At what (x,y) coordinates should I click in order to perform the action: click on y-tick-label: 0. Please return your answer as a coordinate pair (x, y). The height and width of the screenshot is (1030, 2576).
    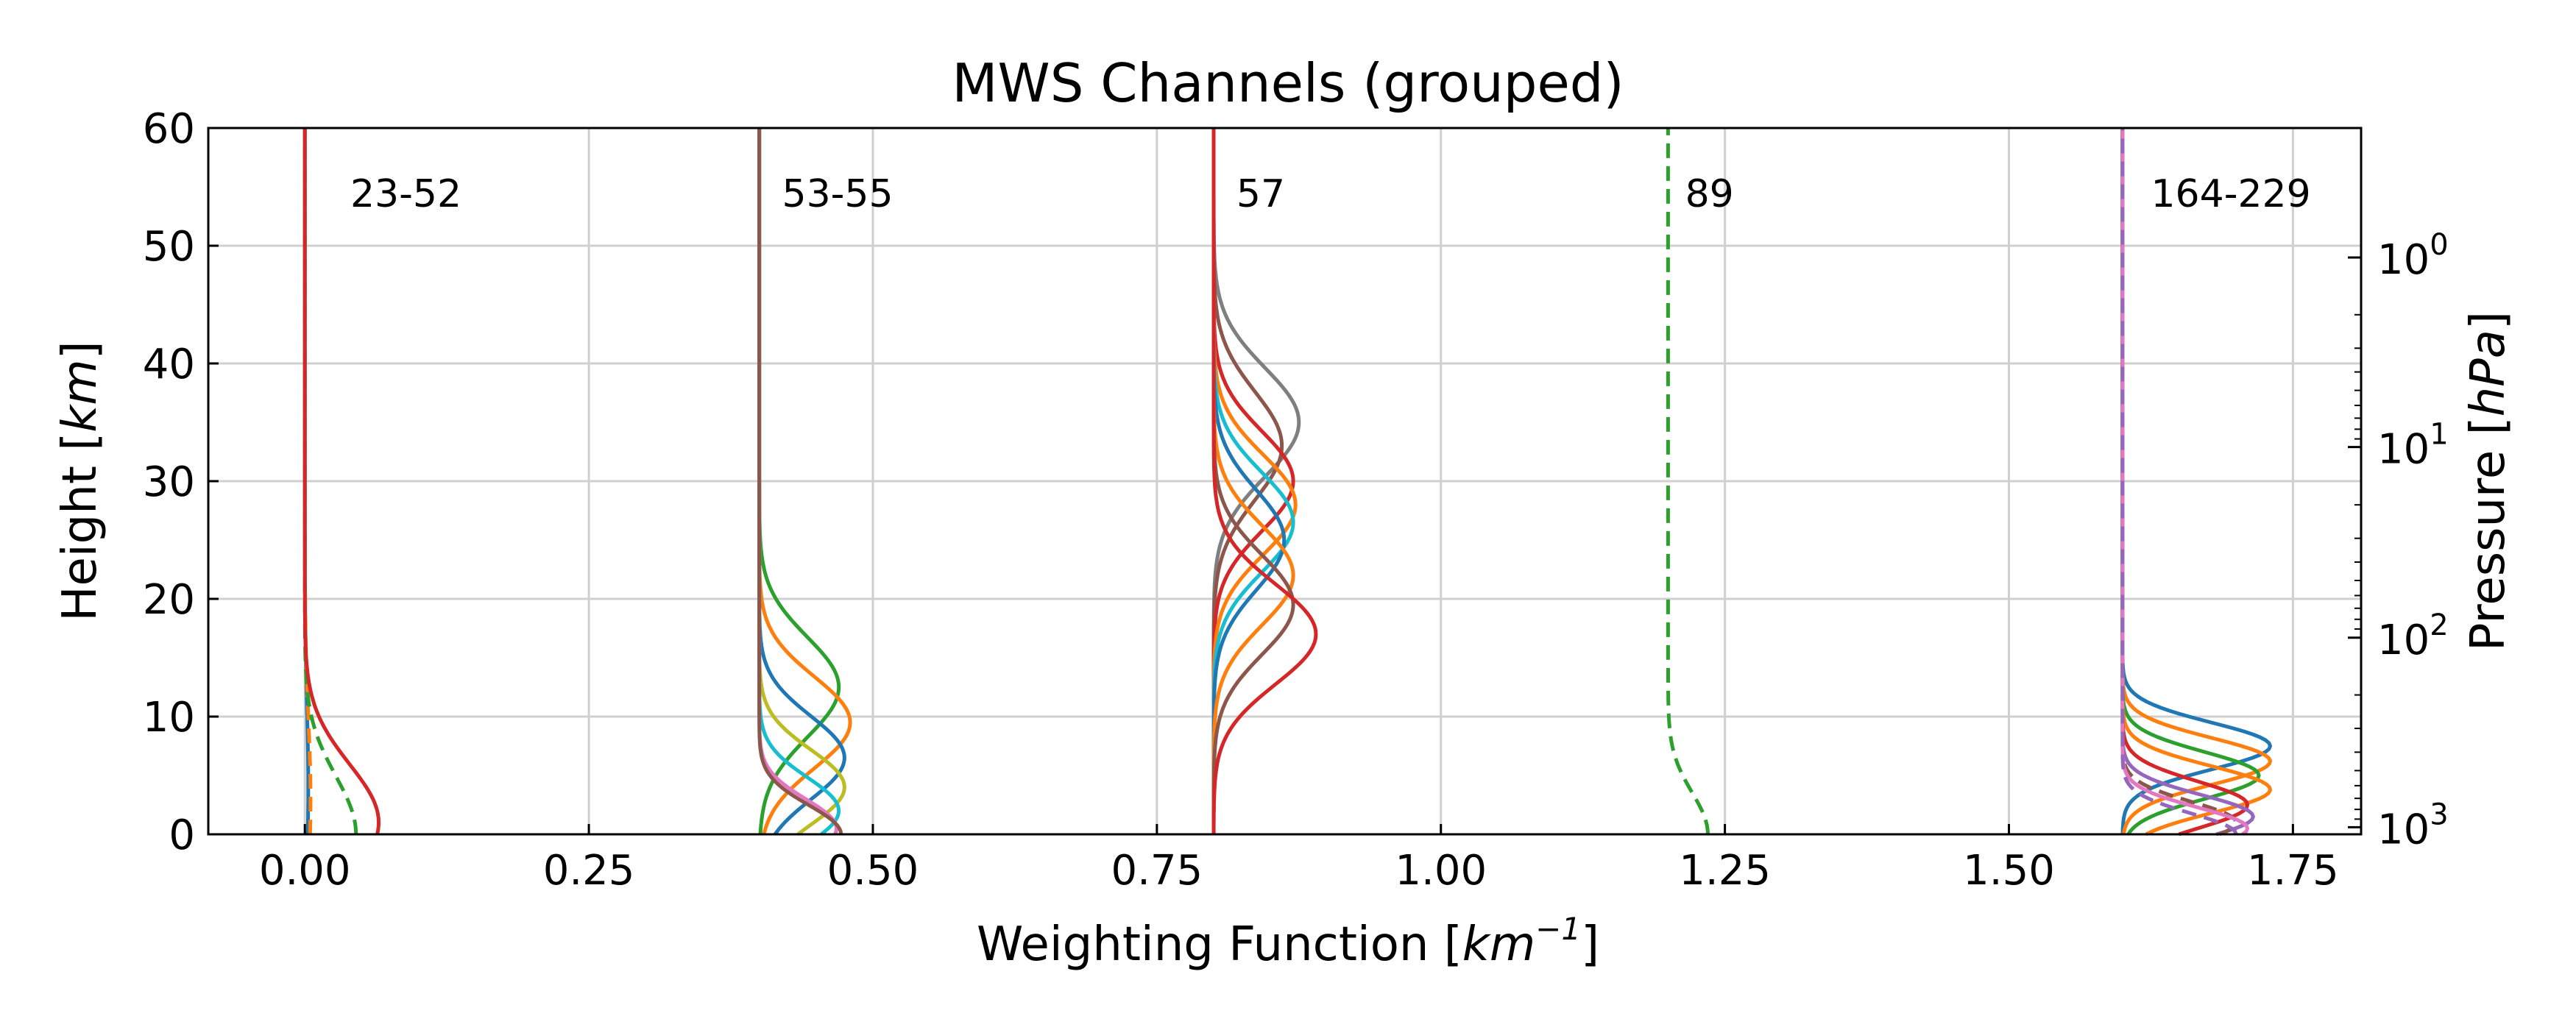
    Looking at the image, I should click on (182, 835).